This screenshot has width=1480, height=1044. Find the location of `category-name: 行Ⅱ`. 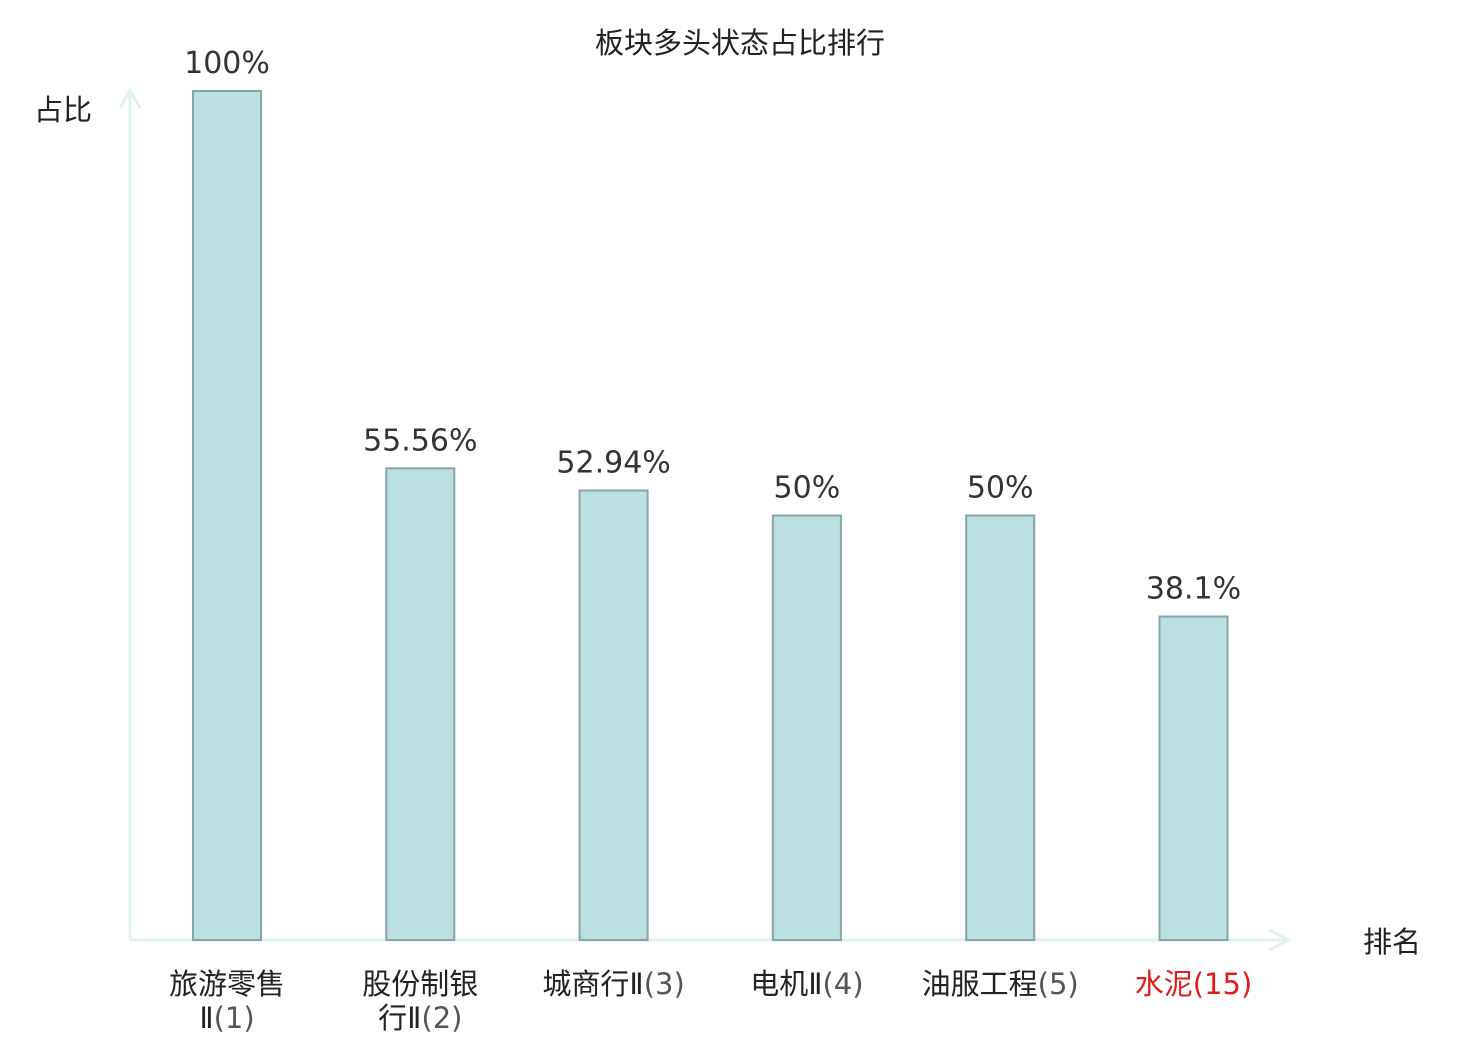

category-name: 行Ⅱ is located at coordinates (399, 1018).